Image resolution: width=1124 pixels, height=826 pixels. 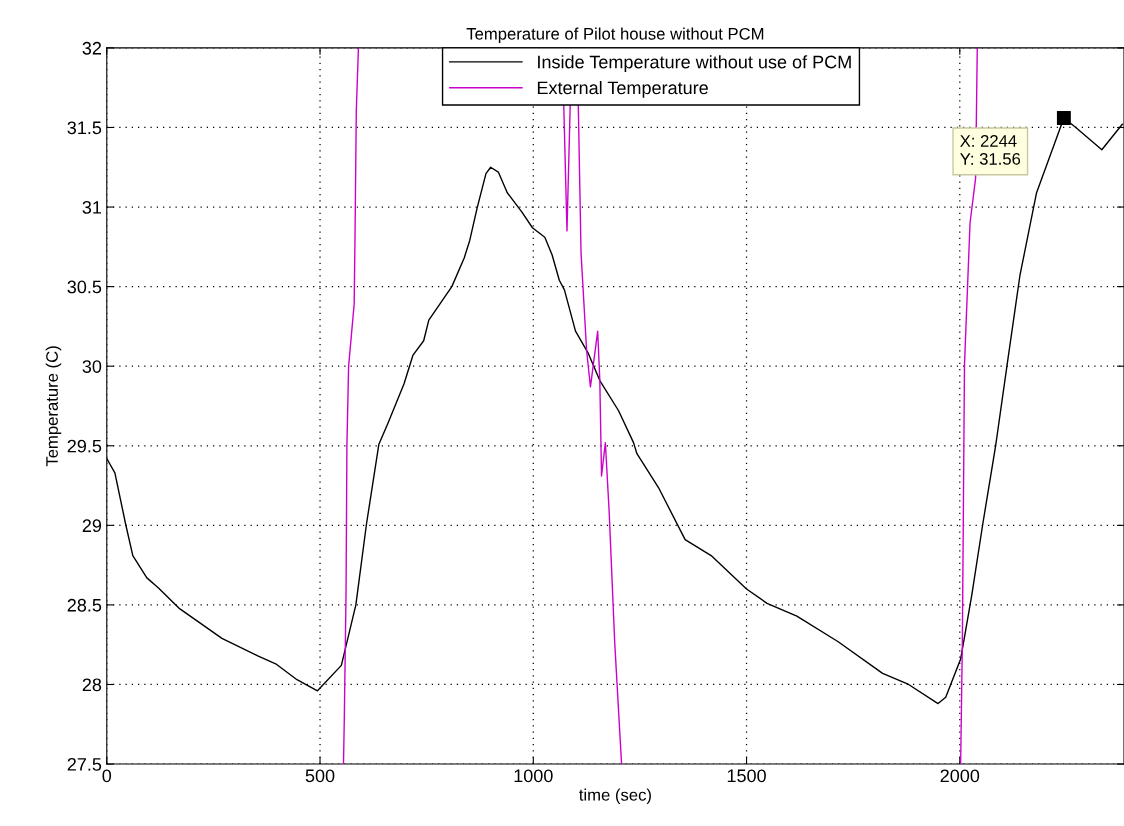 I want to click on y-tick-label: 30, so click(x=92, y=366).